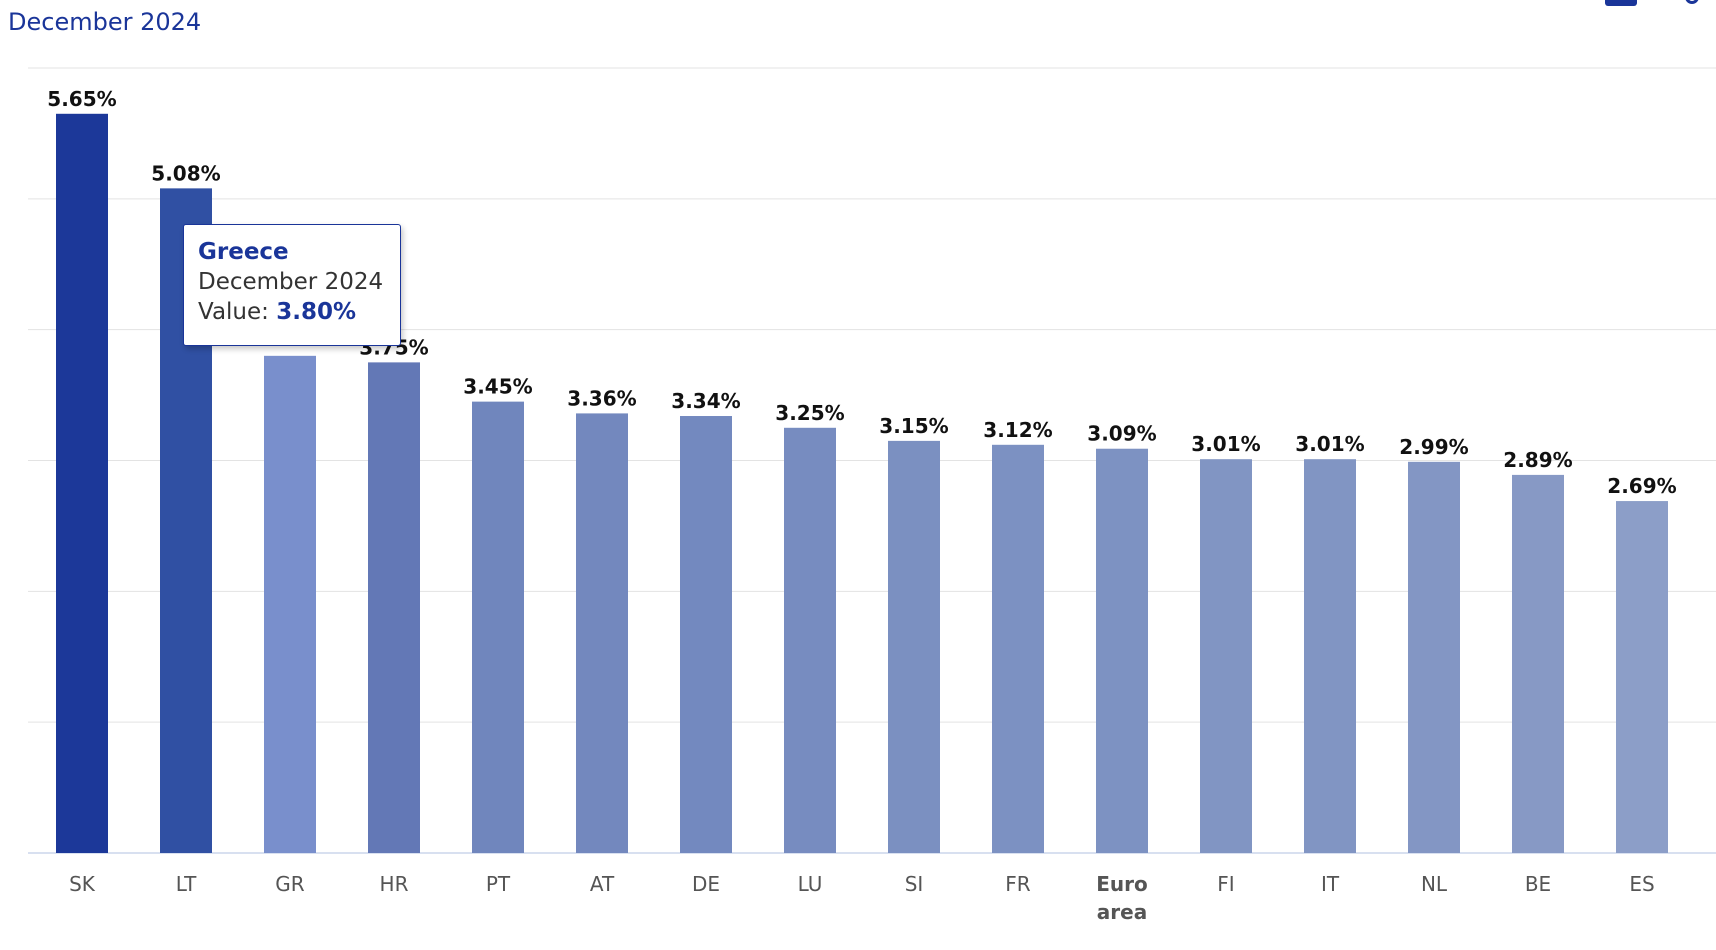 This screenshot has height=950, width=1716. What do you see at coordinates (81, 99) in the screenshot?
I see `data-label: 5.65%` at bounding box center [81, 99].